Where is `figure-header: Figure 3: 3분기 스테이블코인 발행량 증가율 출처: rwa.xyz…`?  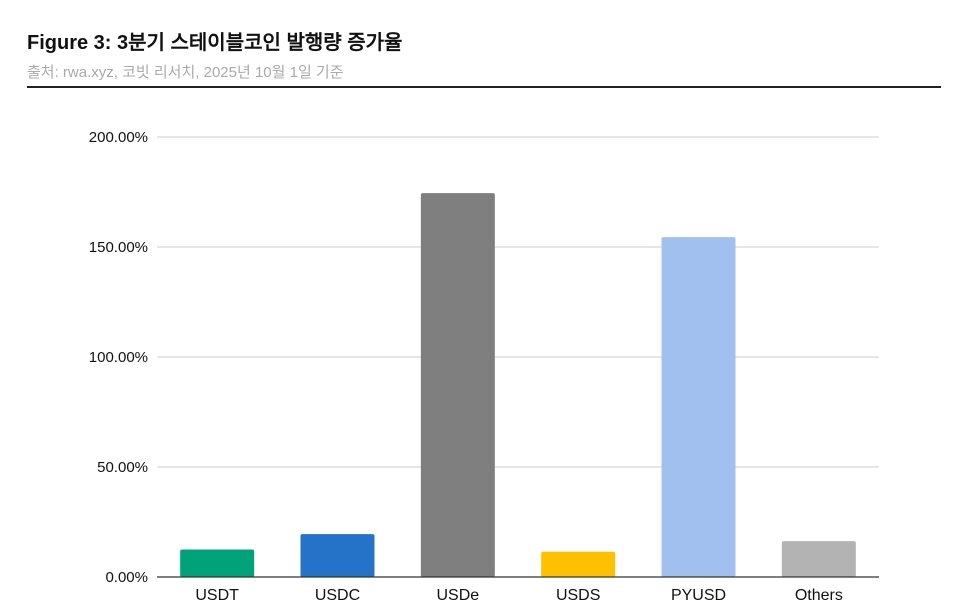
figure-header: Figure 3: 3분기 스테이블코인 발행량 증가율 출처: rwa.xyz… is located at coordinates (484, 56).